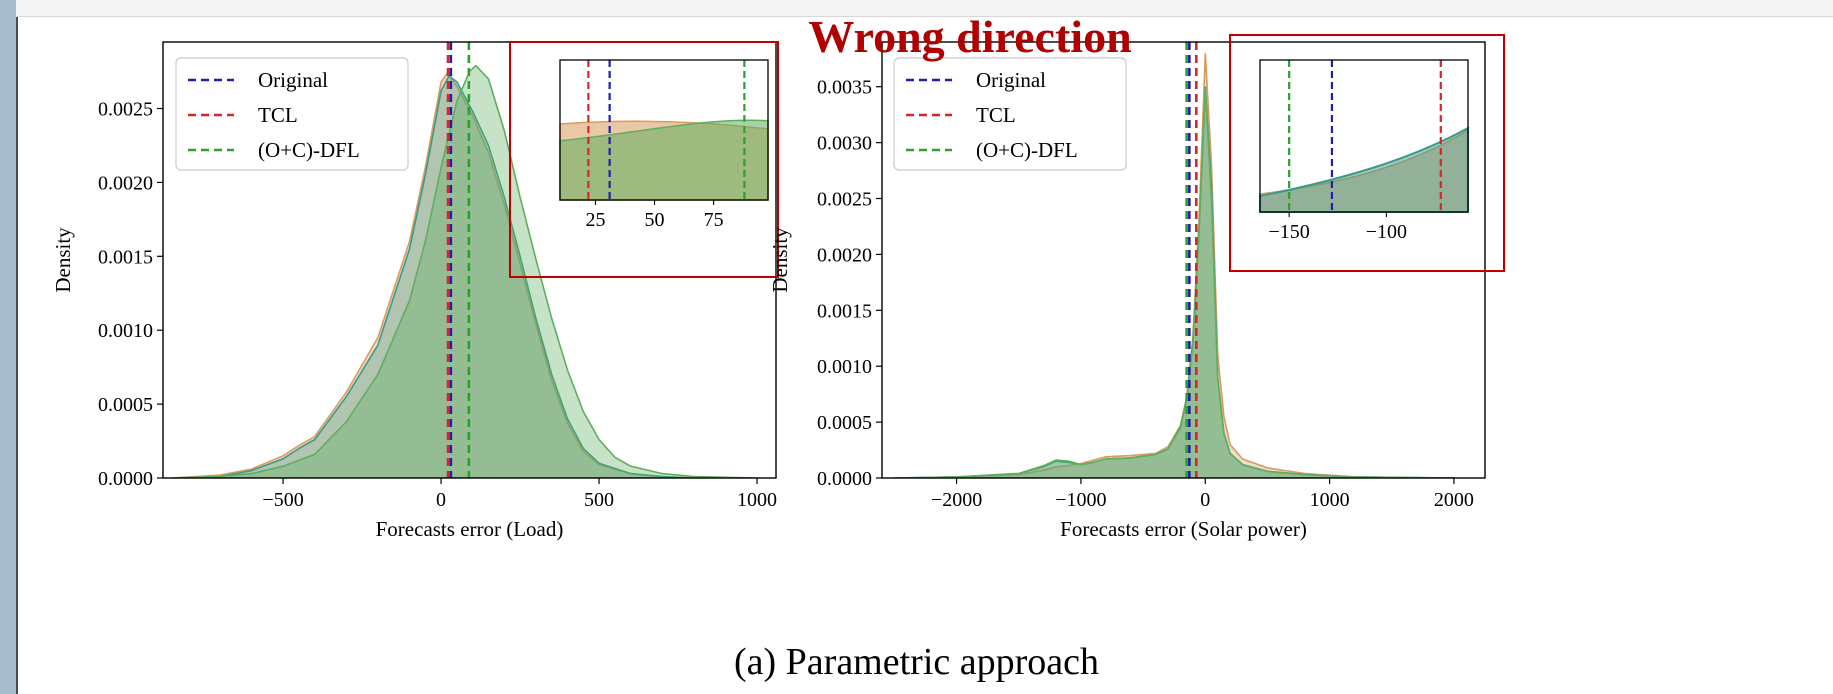 This screenshot has height=694, width=1833. I want to click on inset-x-tick-label: 75, so click(714, 220).